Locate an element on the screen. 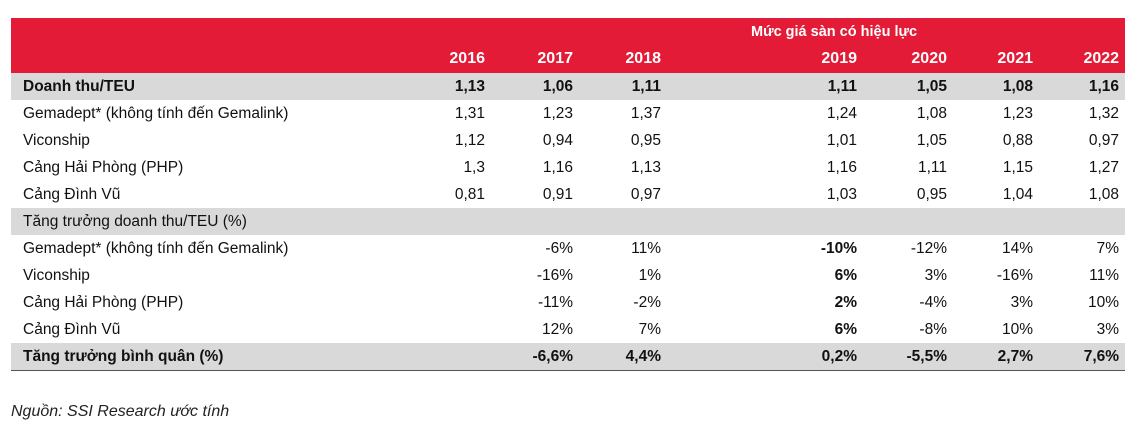  header-super-row: Mức giá sàn có hiệu lực is located at coordinates (568, 31).